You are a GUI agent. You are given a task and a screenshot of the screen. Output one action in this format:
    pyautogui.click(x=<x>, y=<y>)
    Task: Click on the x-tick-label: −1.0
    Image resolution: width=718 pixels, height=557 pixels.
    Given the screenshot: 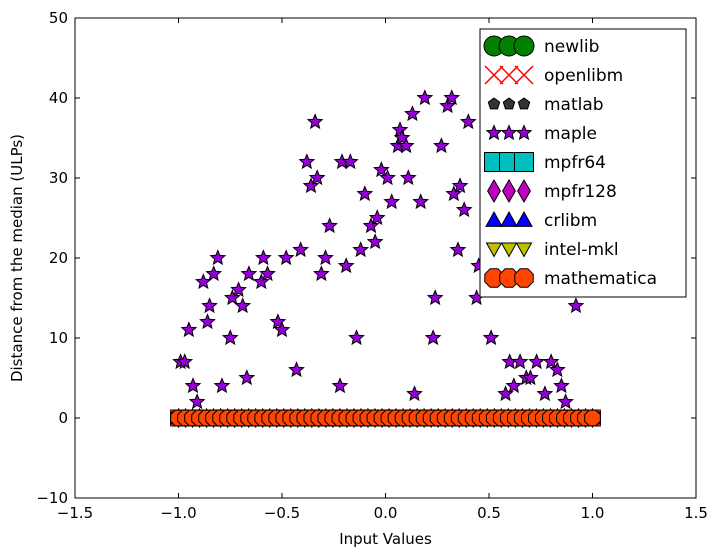 What is the action you would take?
    pyautogui.click(x=178, y=513)
    